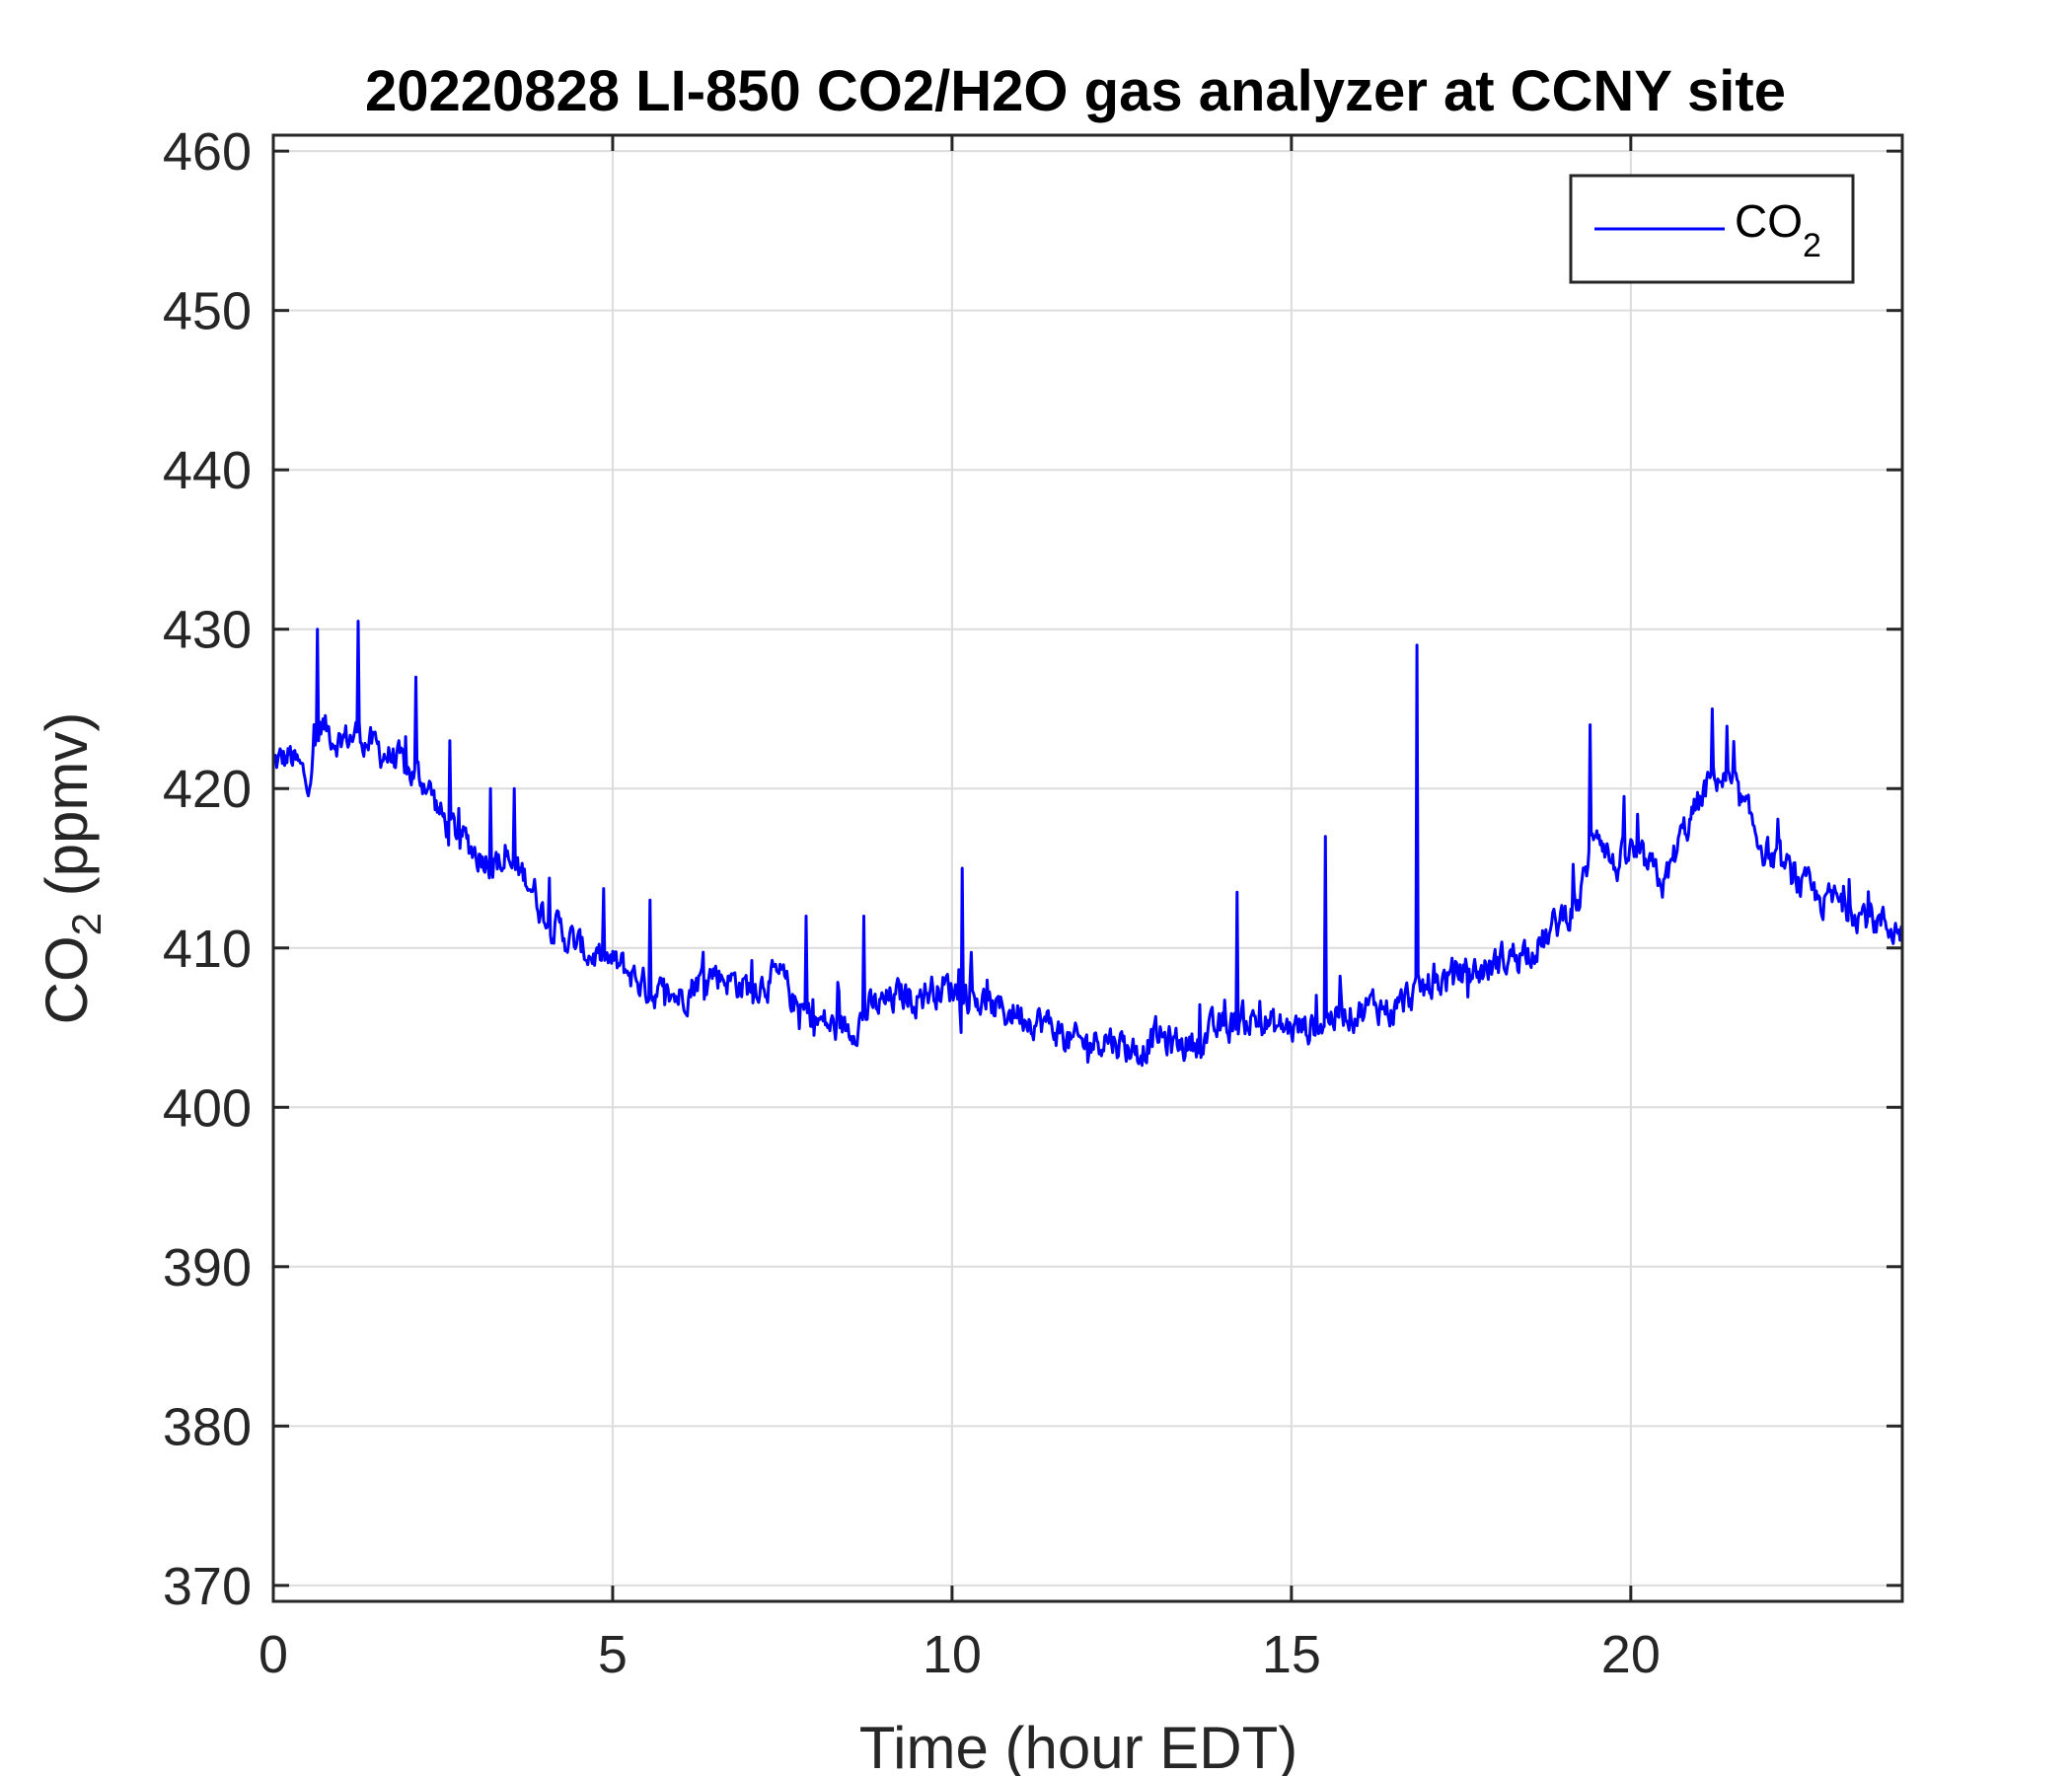 Image resolution: width=2072 pixels, height=1776 pixels. I want to click on y-tick-label: 370, so click(208, 1587).